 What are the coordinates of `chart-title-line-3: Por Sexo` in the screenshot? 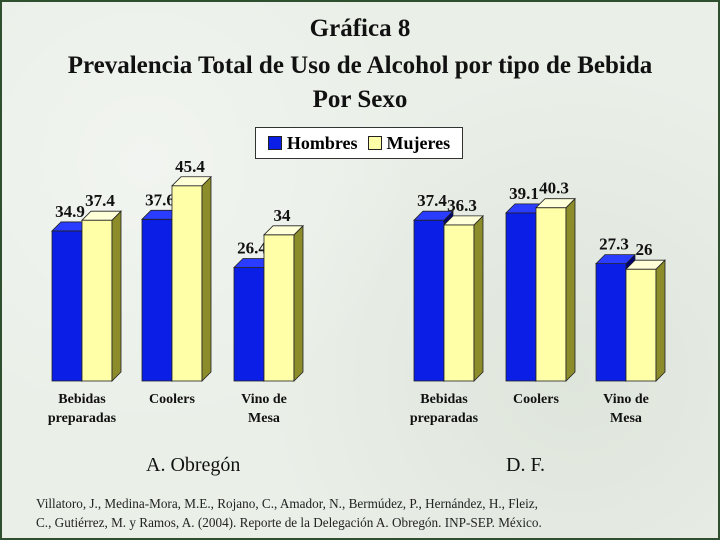 It's located at (360, 99).